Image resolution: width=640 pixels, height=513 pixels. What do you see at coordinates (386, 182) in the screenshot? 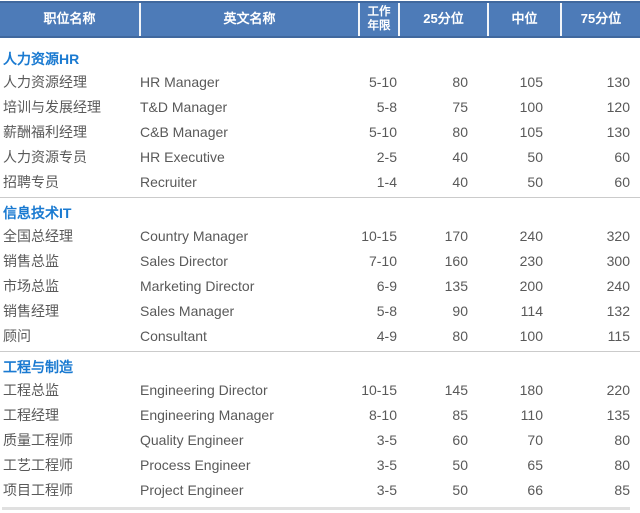
I see `cell-work-years: 1-4` at bounding box center [386, 182].